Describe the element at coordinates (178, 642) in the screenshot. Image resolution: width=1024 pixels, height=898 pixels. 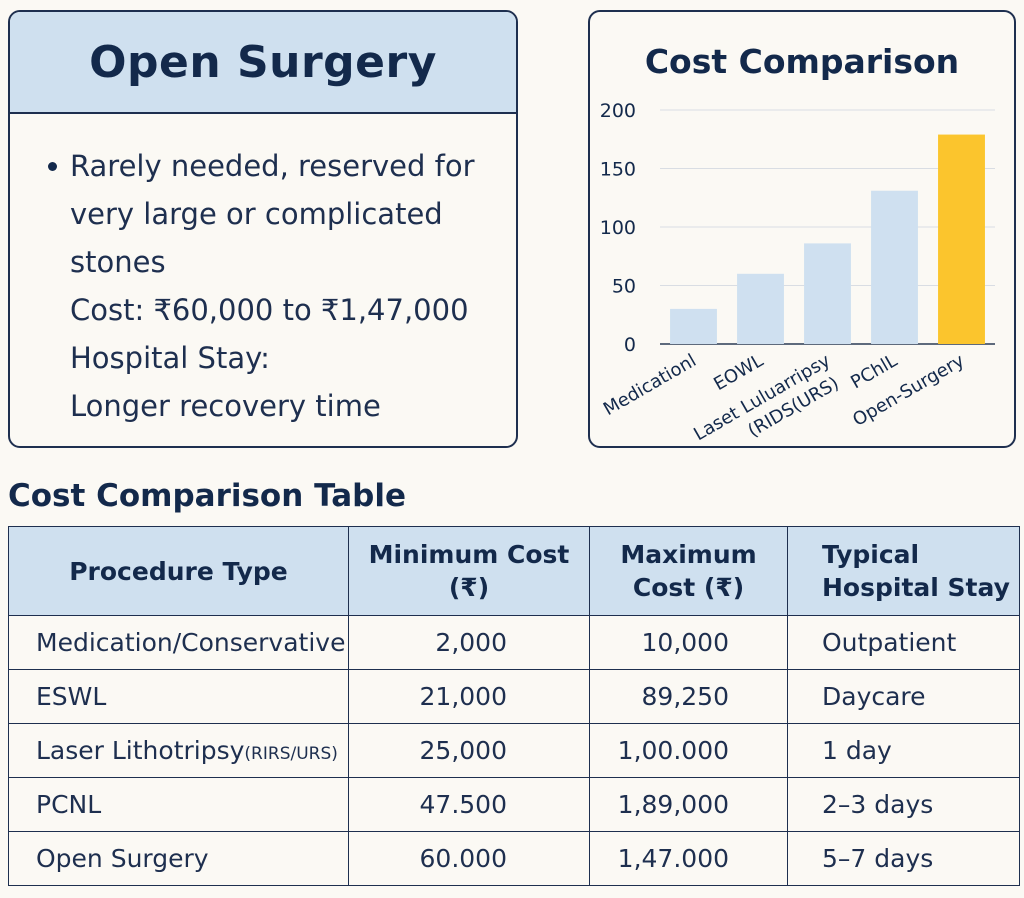
I see `cell-procedure: Medication/Conservative` at that location.